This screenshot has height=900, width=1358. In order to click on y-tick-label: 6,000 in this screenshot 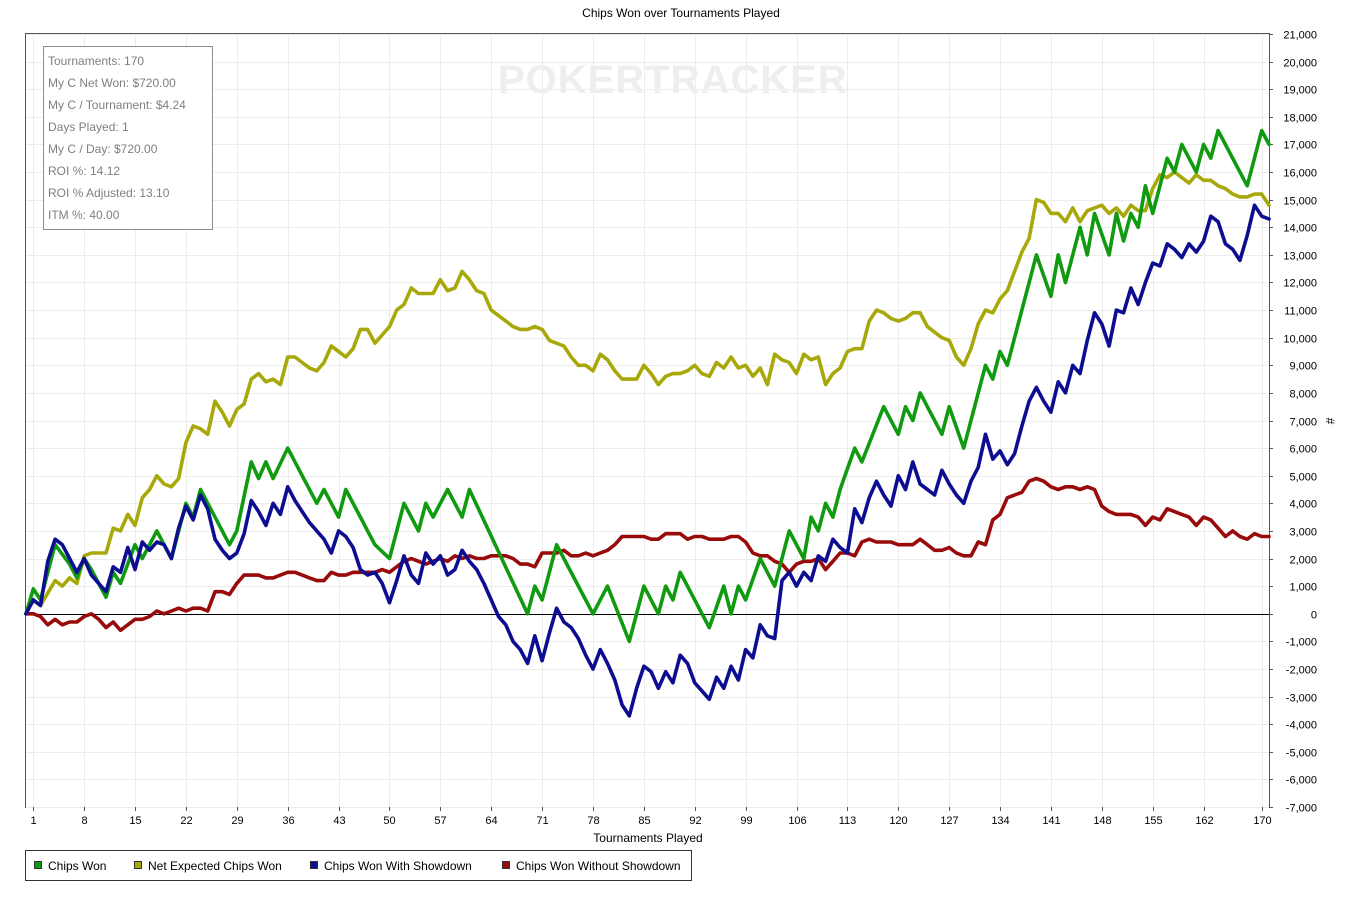, I will do `click(1303, 450)`.